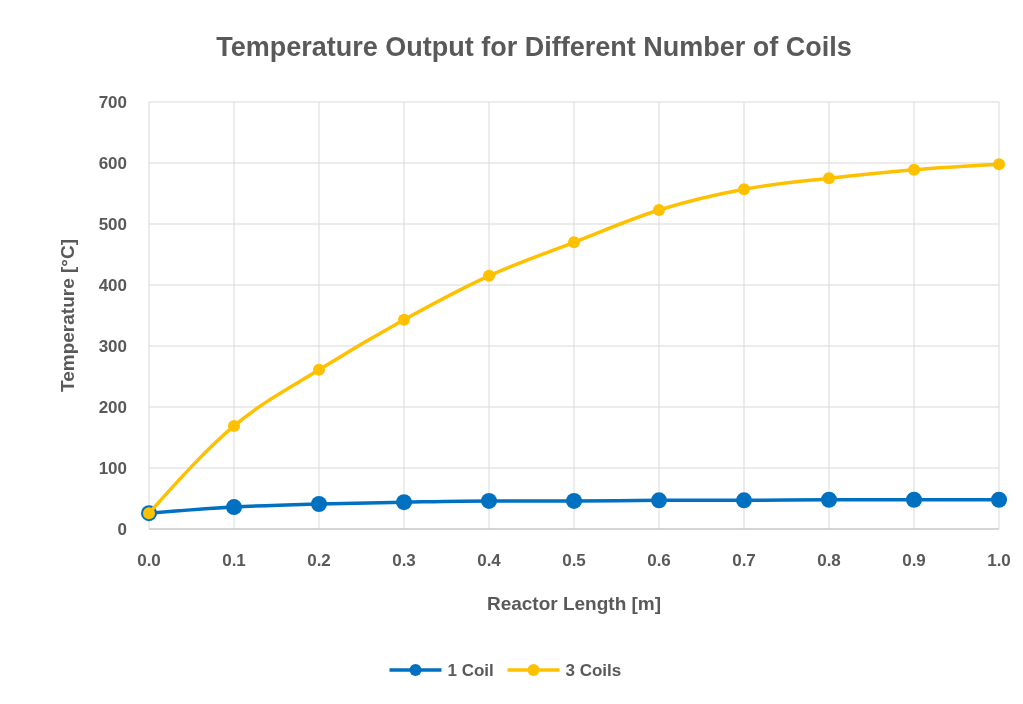 Image resolution: width=1023 pixels, height=704 pixels. What do you see at coordinates (574, 603) in the screenshot?
I see `x-axis-title: Reactor Length [m]` at bounding box center [574, 603].